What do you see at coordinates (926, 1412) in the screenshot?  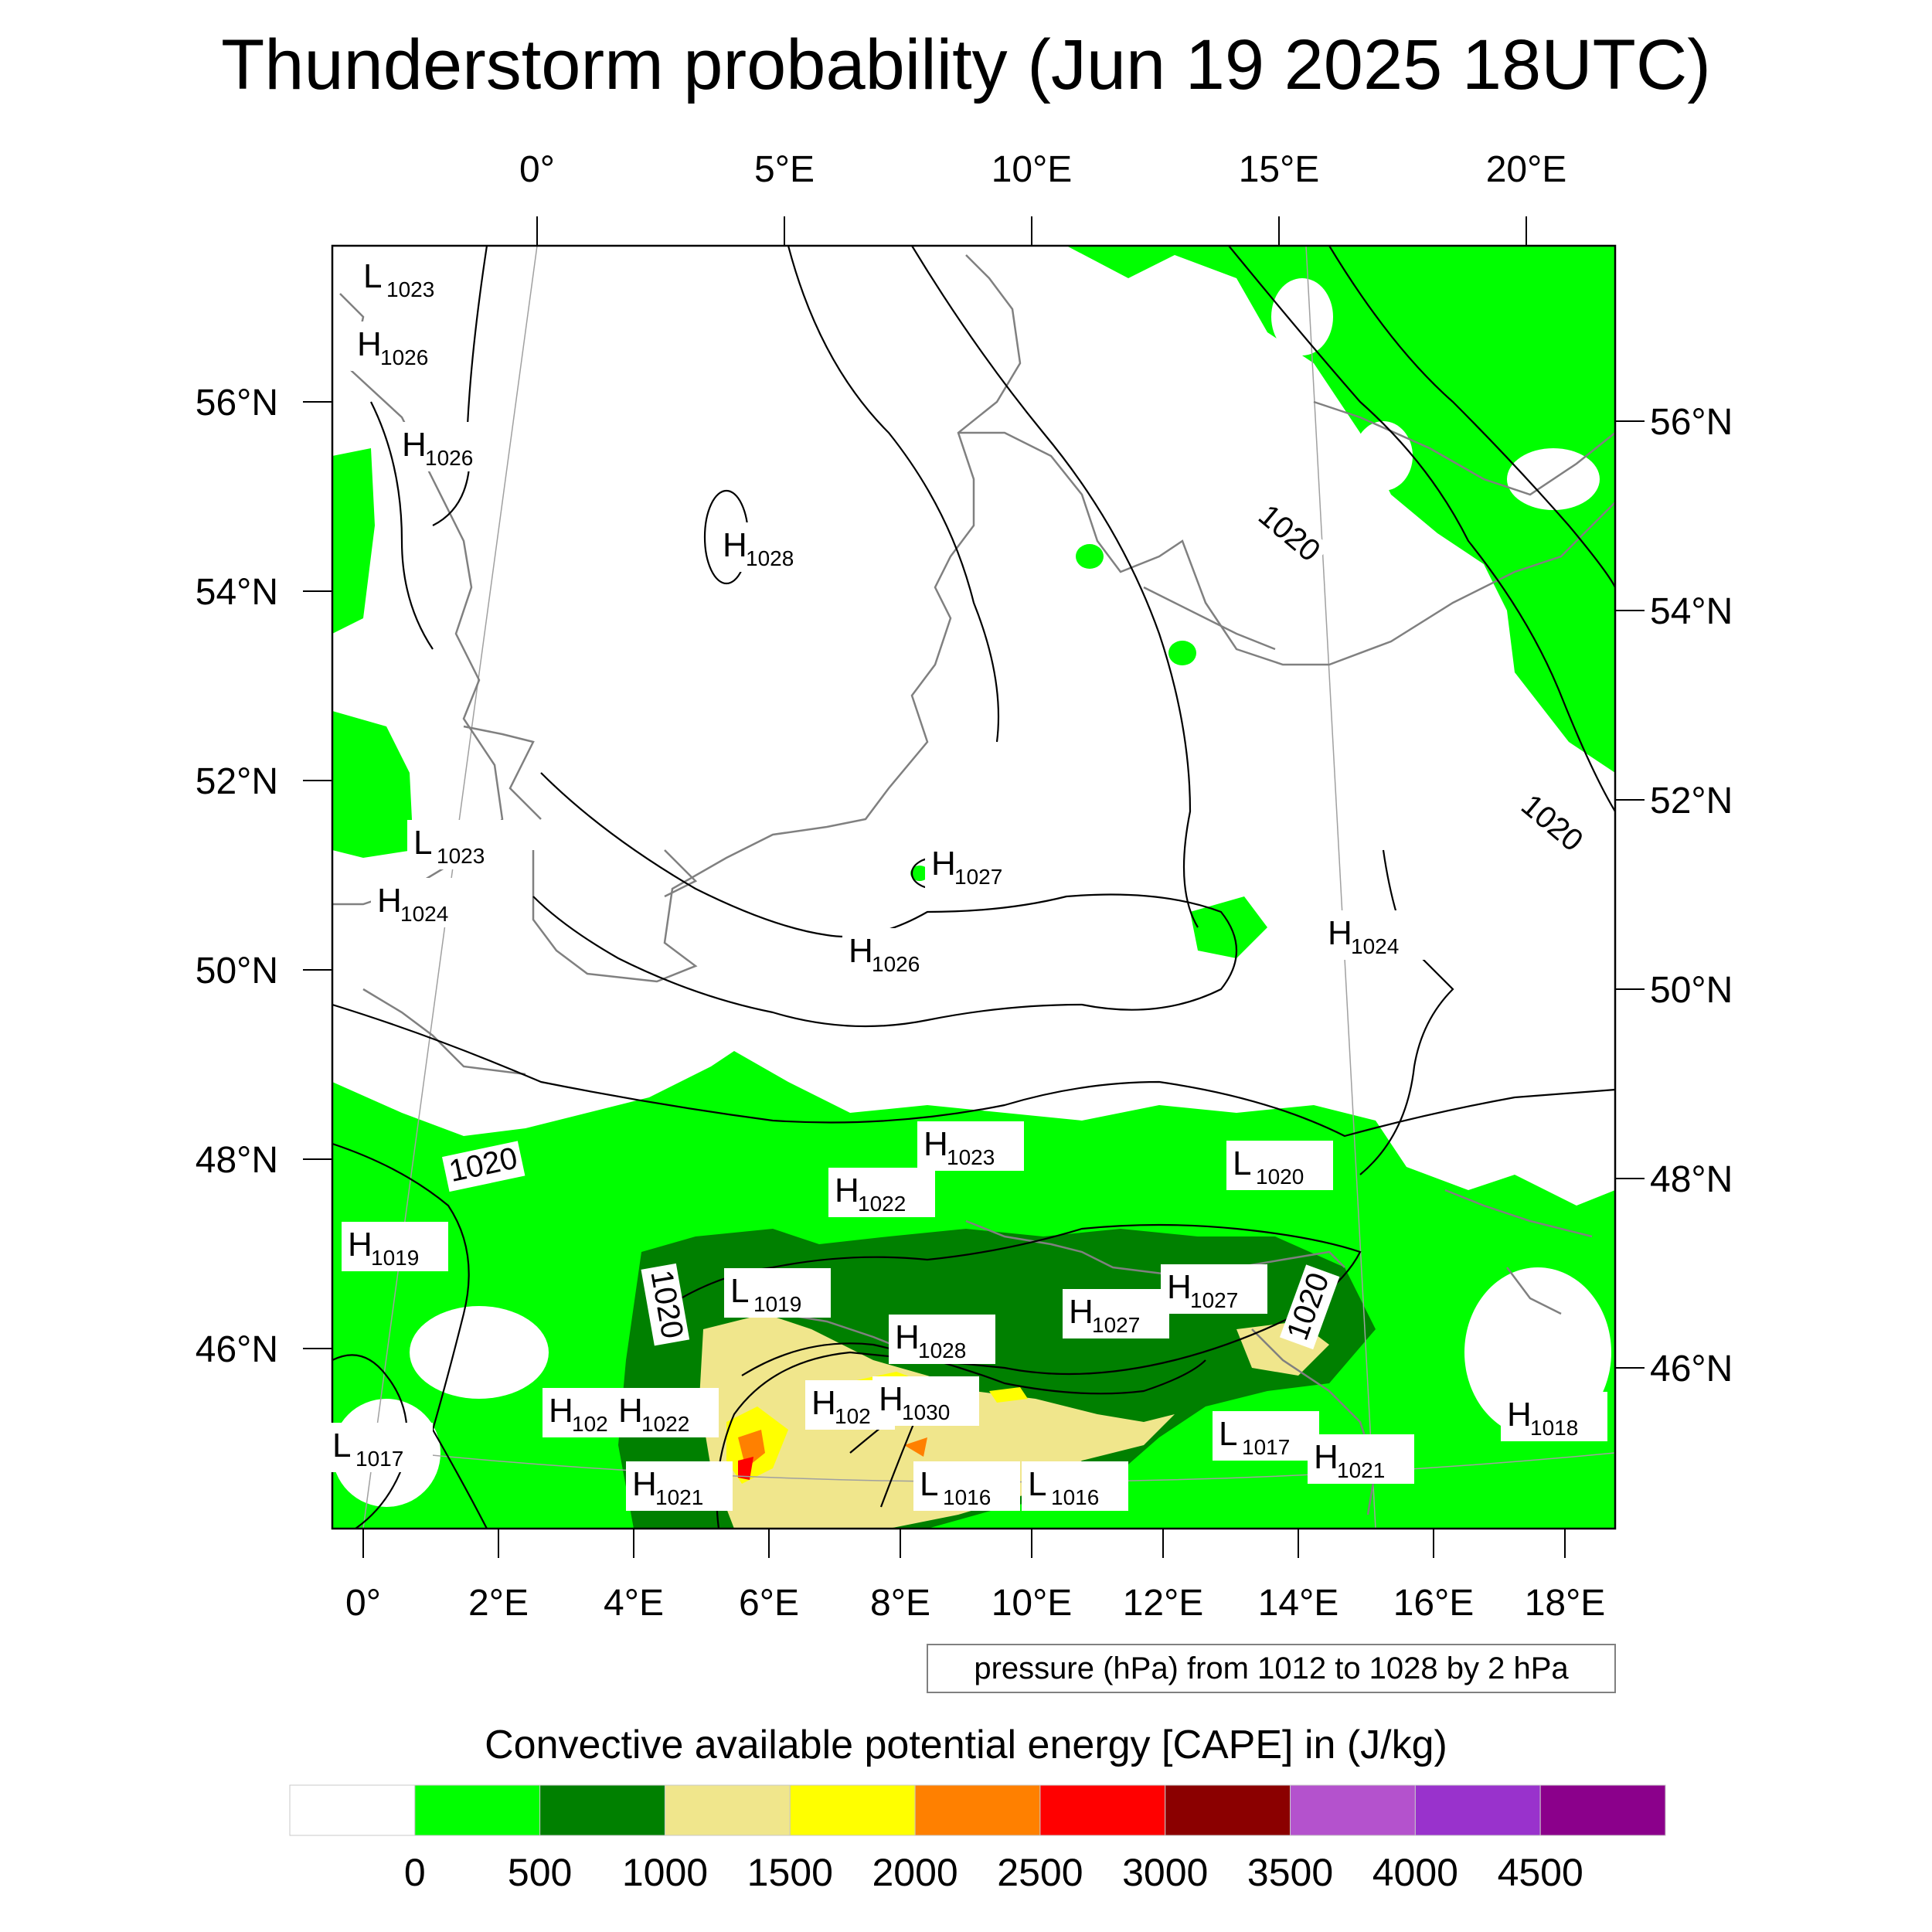 I see `pressure-value: 1030` at bounding box center [926, 1412].